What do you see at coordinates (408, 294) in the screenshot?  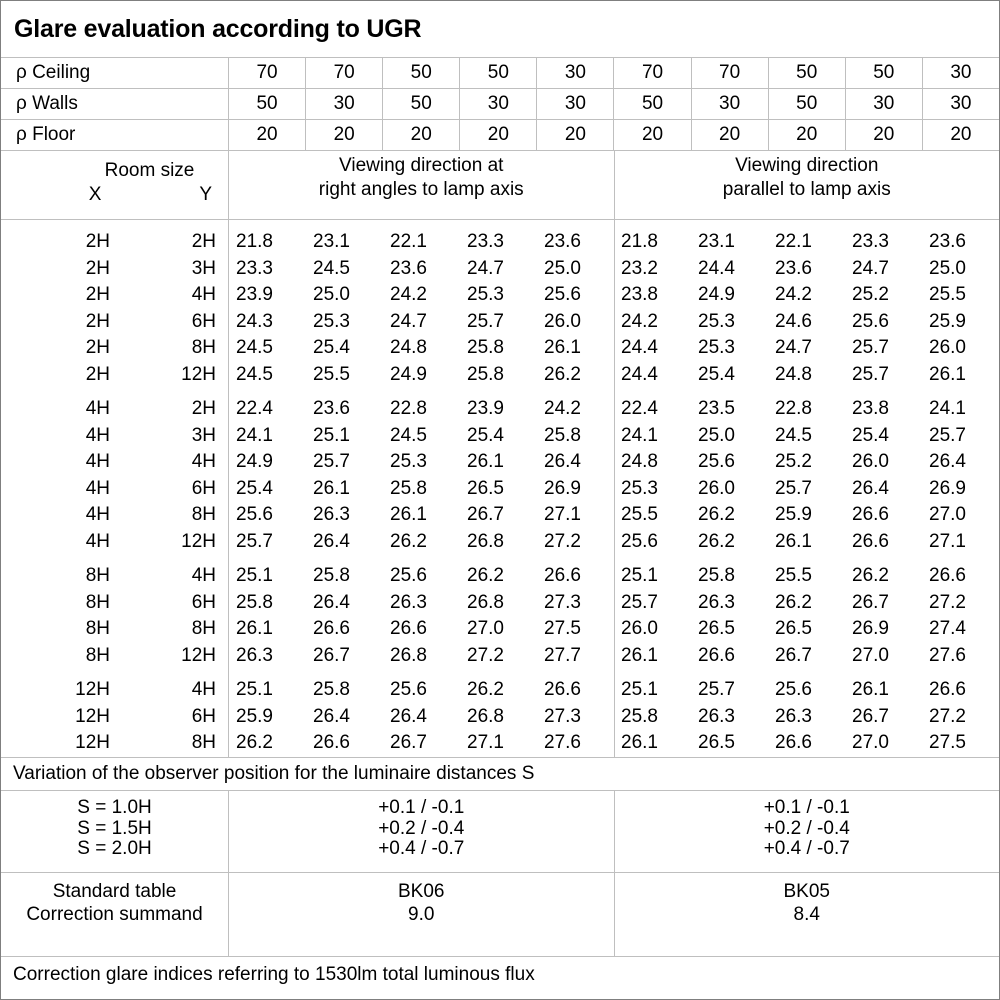 I see `ugr-value-cell: 24.2` at bounding box center [408, 294].